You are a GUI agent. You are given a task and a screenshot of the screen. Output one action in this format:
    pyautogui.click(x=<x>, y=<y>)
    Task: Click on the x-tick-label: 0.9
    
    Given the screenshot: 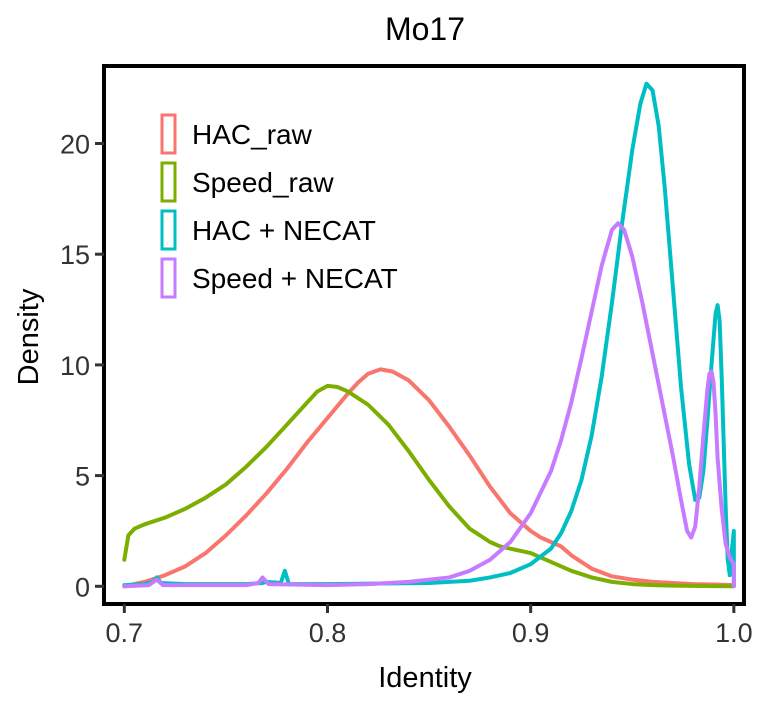 What is the action you would take?
    pyautogui.click(x=531, y=633)
    